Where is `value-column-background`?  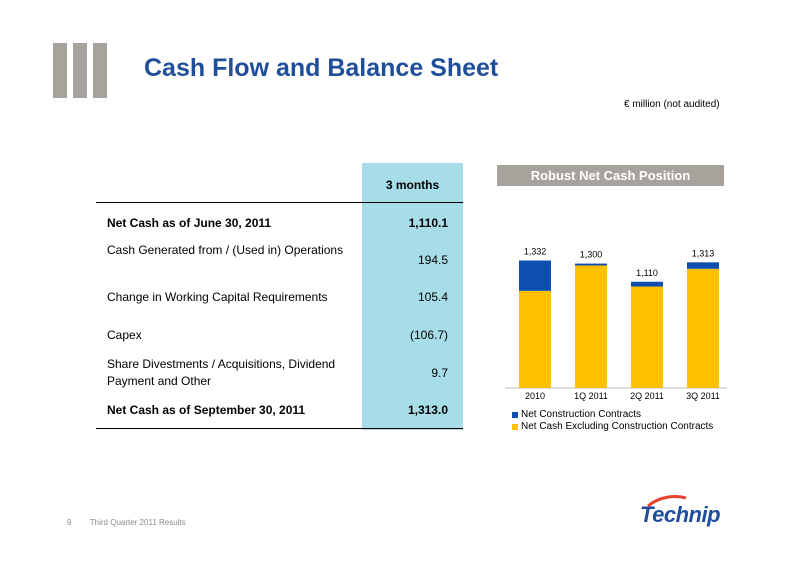 value-column-background is located at coordinates (412, 296).